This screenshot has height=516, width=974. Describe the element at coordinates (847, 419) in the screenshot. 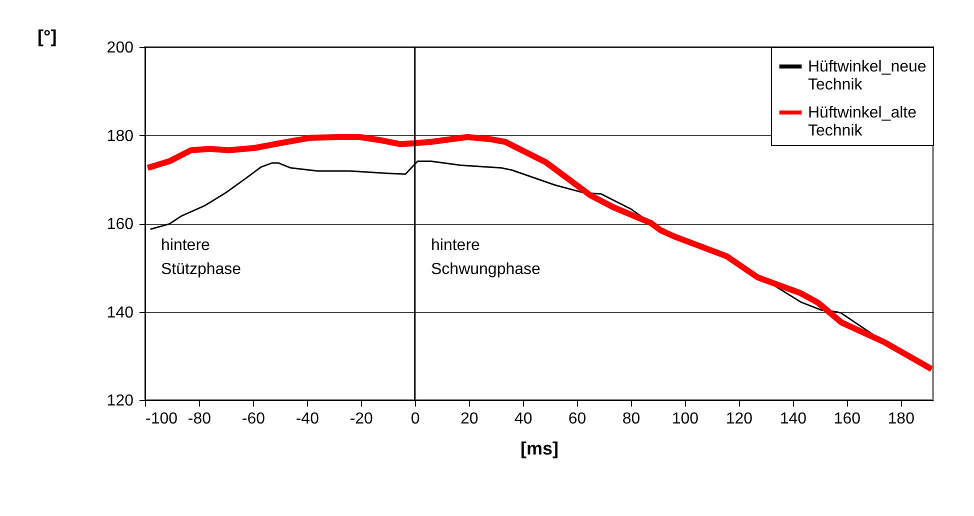

I see `x-tick-label: 160` at that location.